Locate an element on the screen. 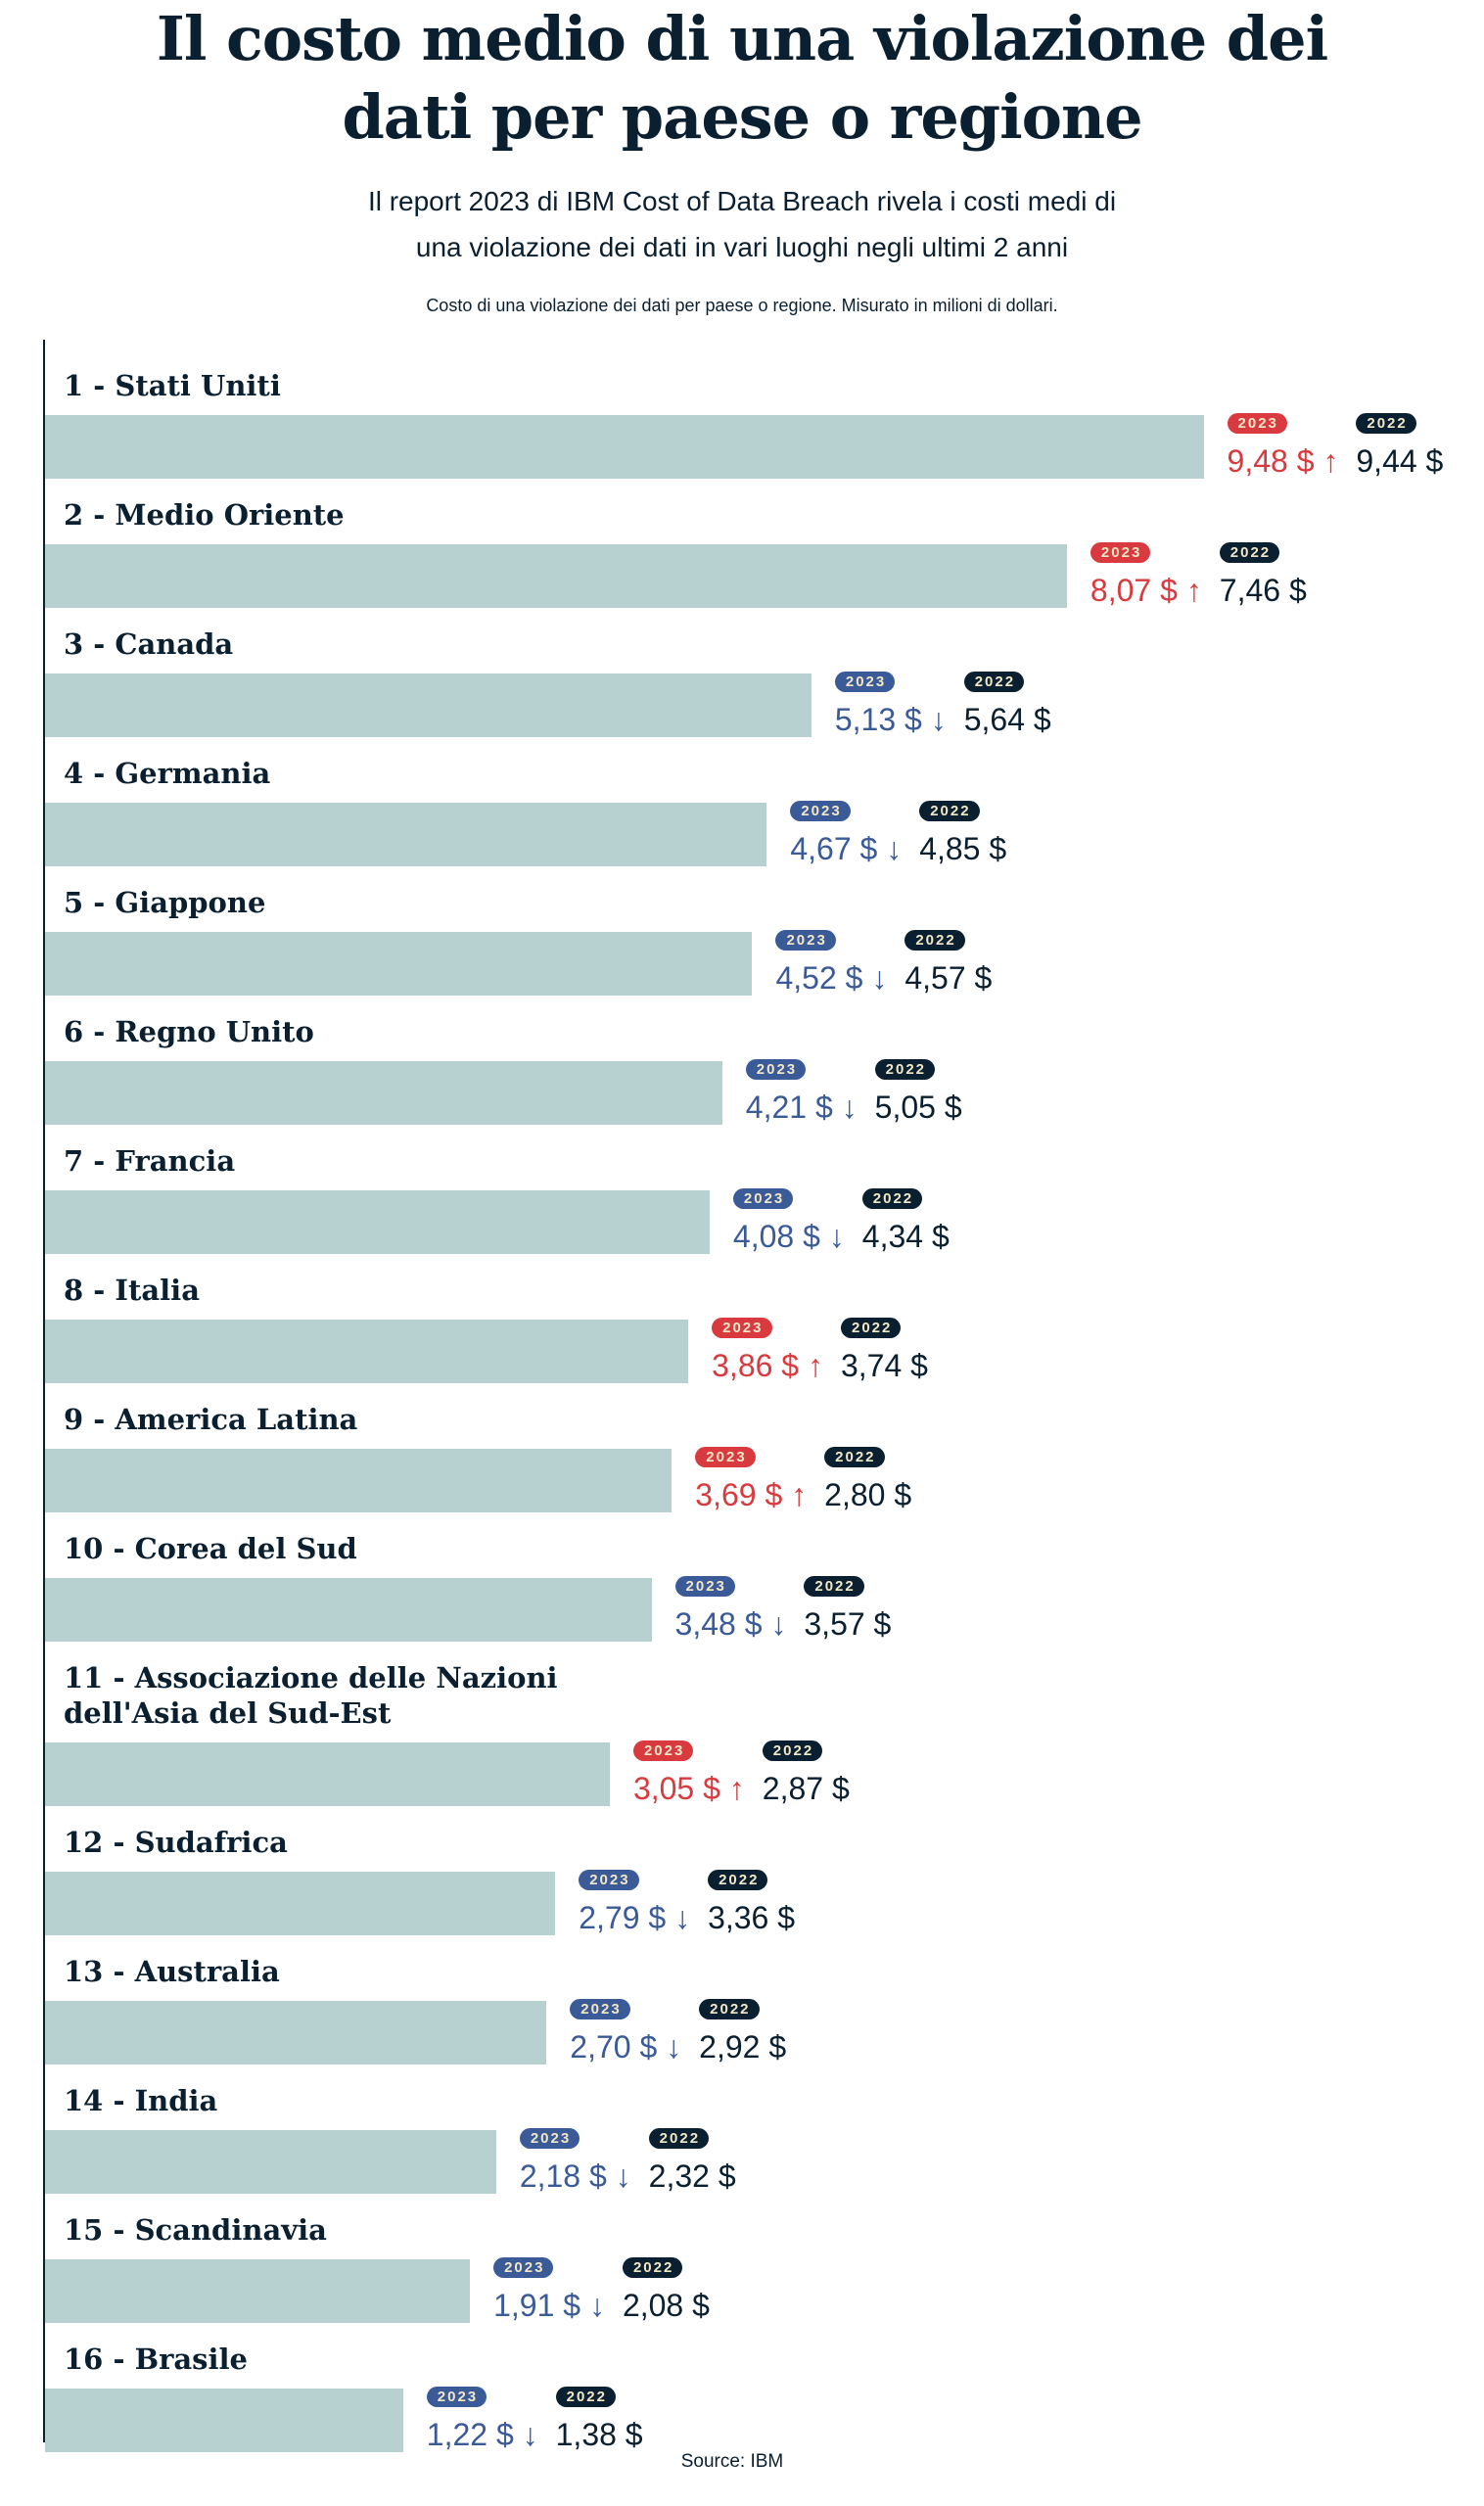 The image size is (1484, 2506). source: Source: IBM is located at coordinates (732, 2461).